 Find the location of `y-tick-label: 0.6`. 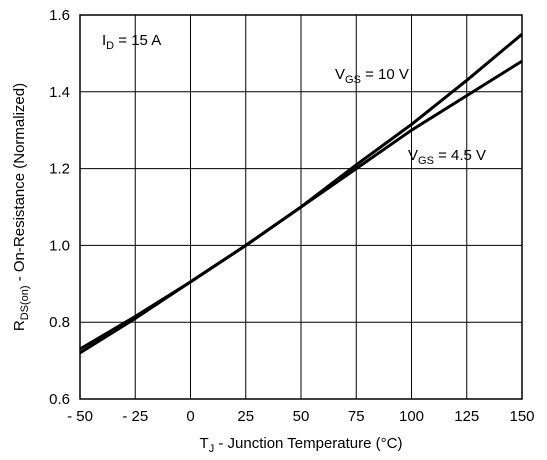

y-tick-label: 0.6 is located at coordinates (59, 399).